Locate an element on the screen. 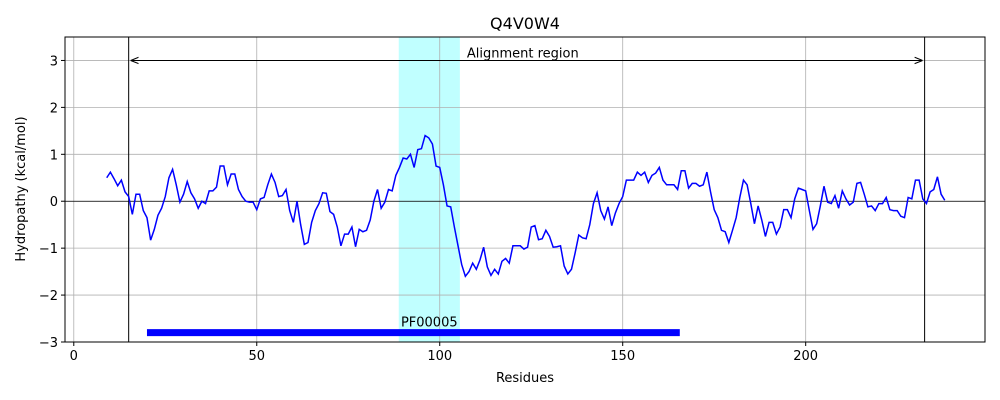 This screenshot has height=400, width=1000. x-tick-label: 200 is located at coordinates (805, 356).